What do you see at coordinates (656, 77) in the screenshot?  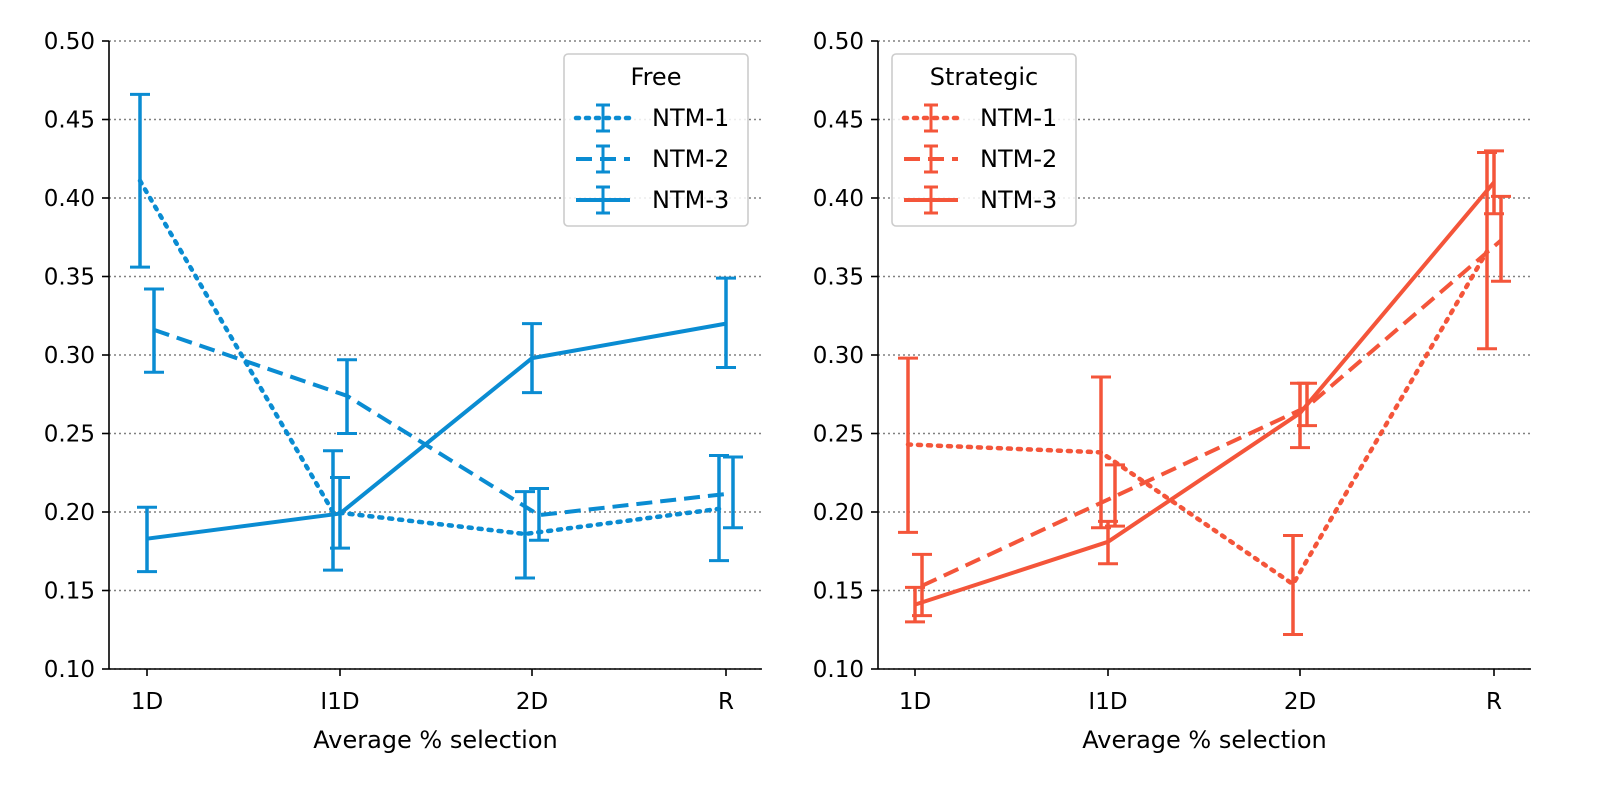 I see `legend-title: Free` at bounding box center [656, 77].